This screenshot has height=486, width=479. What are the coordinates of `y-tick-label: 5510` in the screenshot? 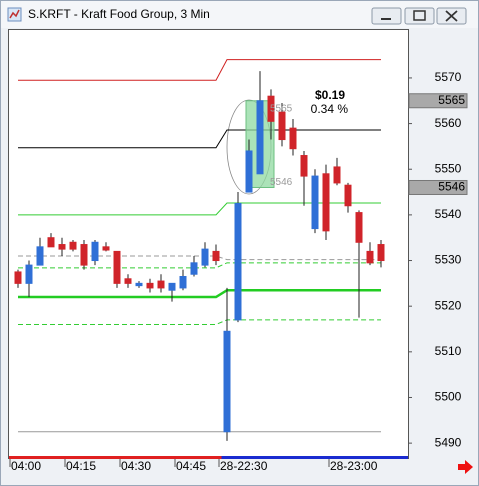 It's located at (448, 351).